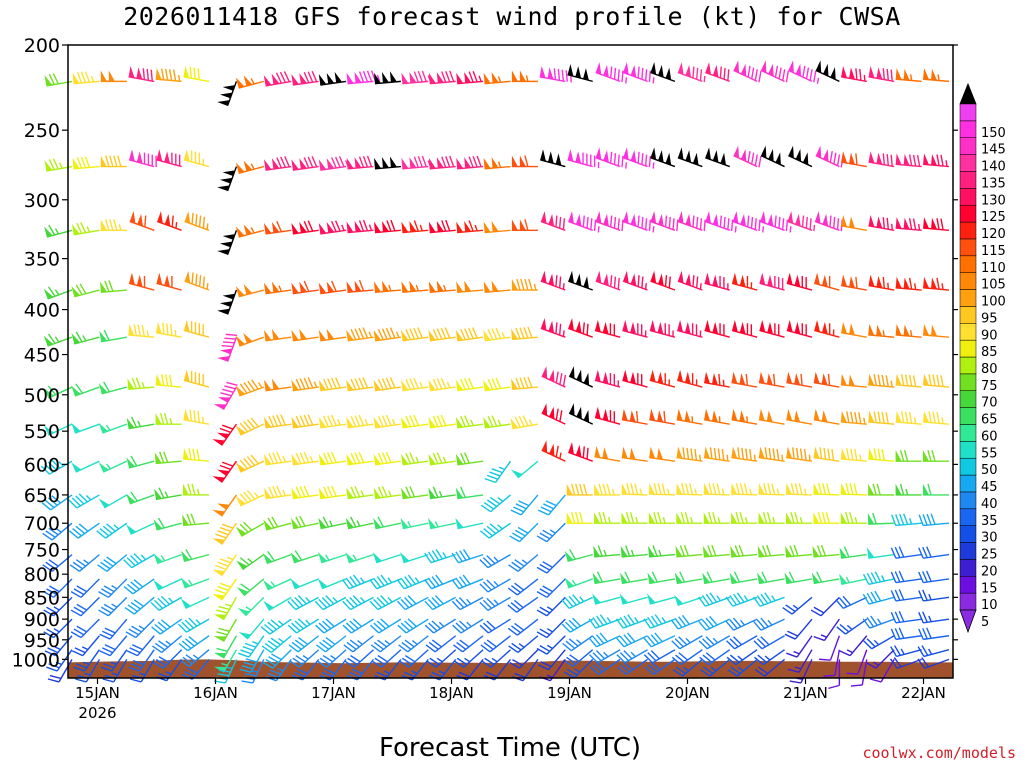 The image size is (1024, 768). I want to click on y-tick-label: 450, so click(42, 356).